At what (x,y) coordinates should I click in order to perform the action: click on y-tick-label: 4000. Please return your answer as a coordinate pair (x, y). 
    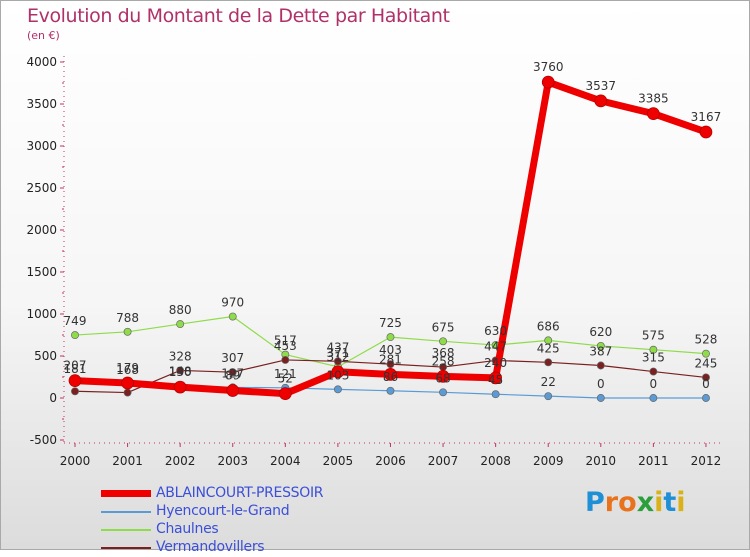
    Looking at the image, I should click on (41, 62).